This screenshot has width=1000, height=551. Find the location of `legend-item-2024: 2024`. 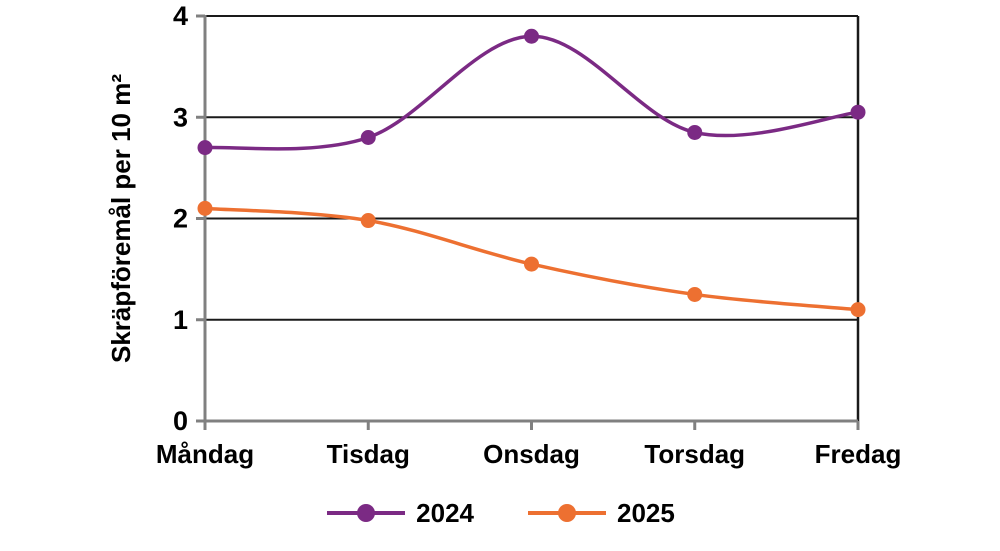

legend-item-2024: 2024 is located at coordinates (399, 513).